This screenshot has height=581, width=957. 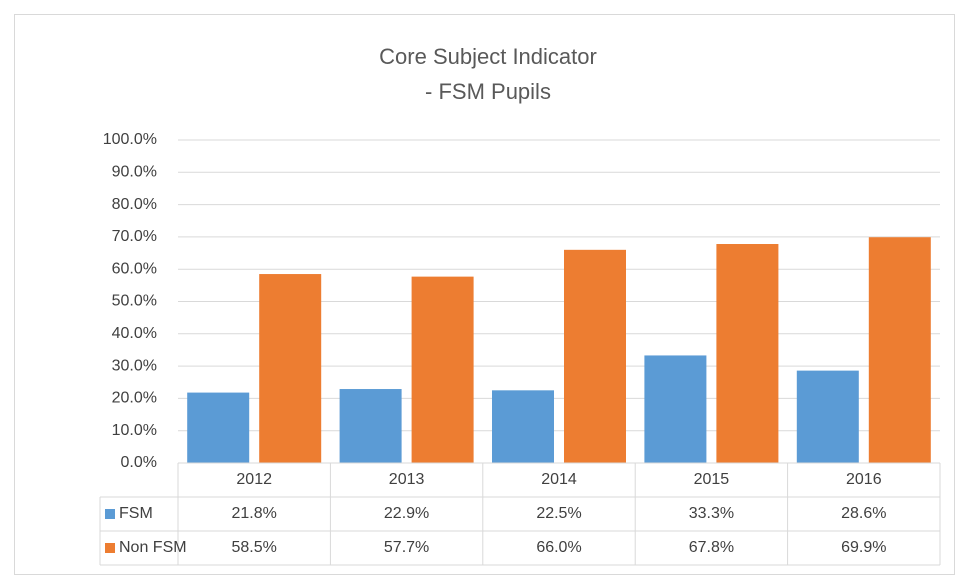 I want to click on table-value: 21.8%, so click(x=254, y=513).